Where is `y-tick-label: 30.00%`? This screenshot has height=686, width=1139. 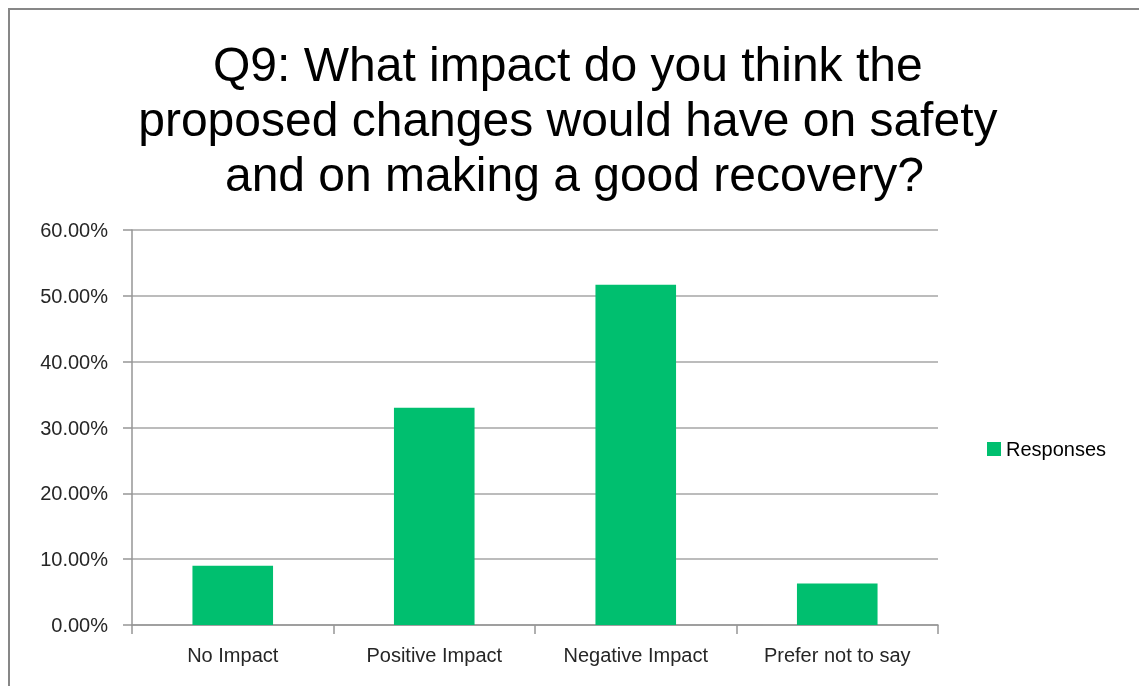
y-tick-label: 30.00% is located at coordinates (74, 427).